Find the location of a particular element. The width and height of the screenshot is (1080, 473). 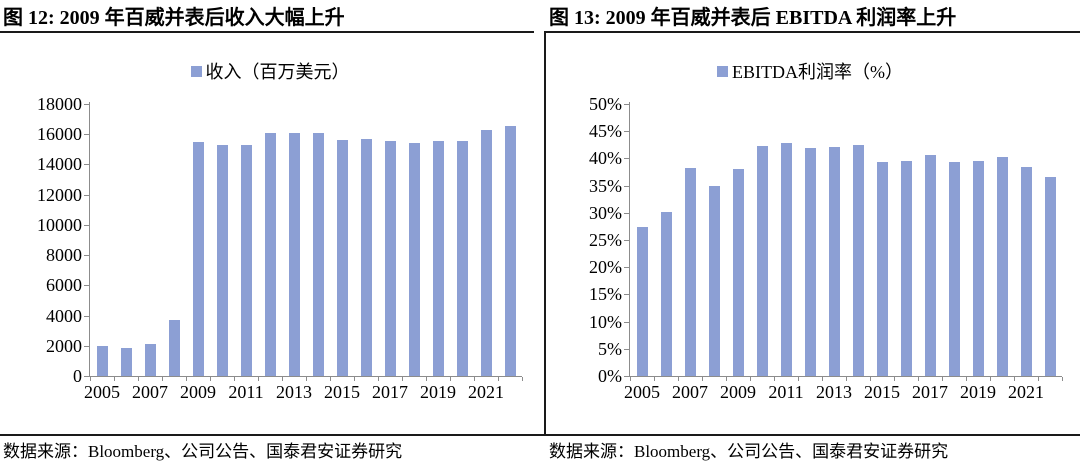

ebitda-chart-legend: EBITDA利润率（%） is located at coordinates (810, 71).